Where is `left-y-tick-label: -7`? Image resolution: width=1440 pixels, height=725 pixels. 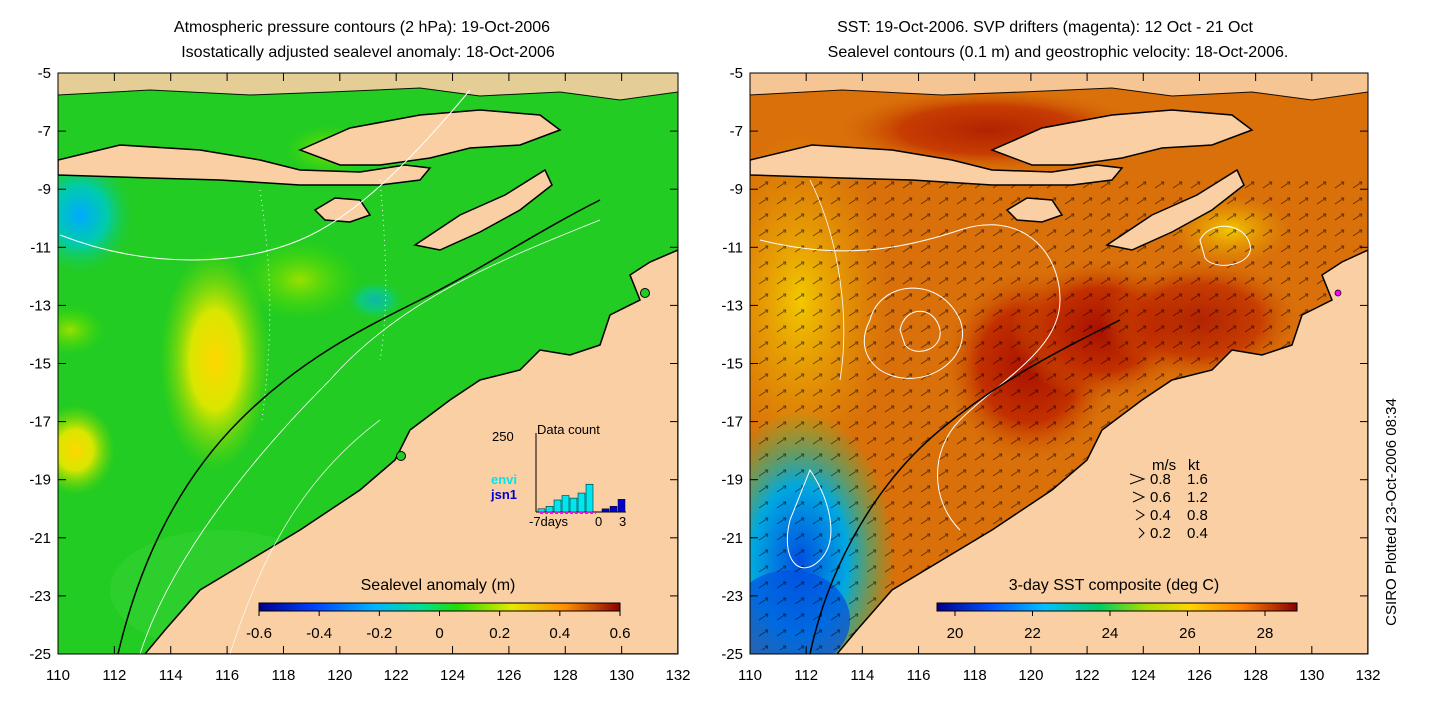 left-y-tick-label: -7 is located at coordinates (44, 131).